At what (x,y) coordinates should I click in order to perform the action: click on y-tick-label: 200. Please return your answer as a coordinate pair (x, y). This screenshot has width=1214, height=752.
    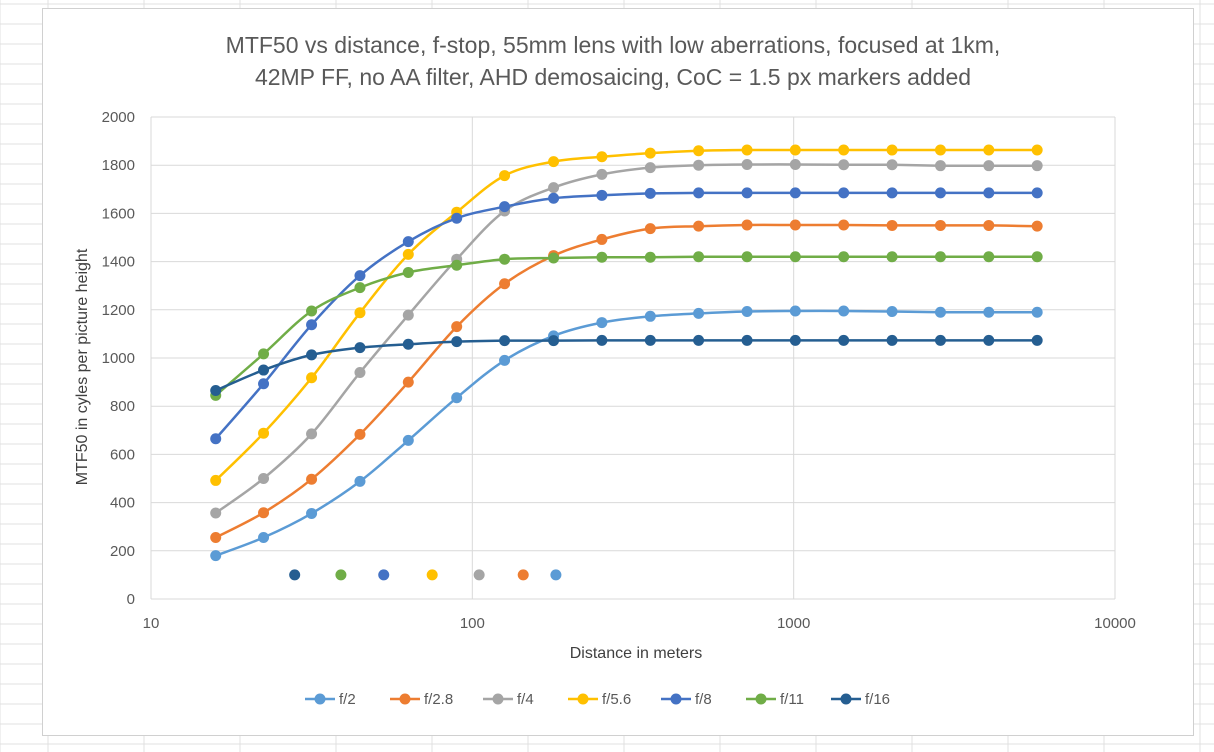
    Looking at the image, I should click on (122, 551).